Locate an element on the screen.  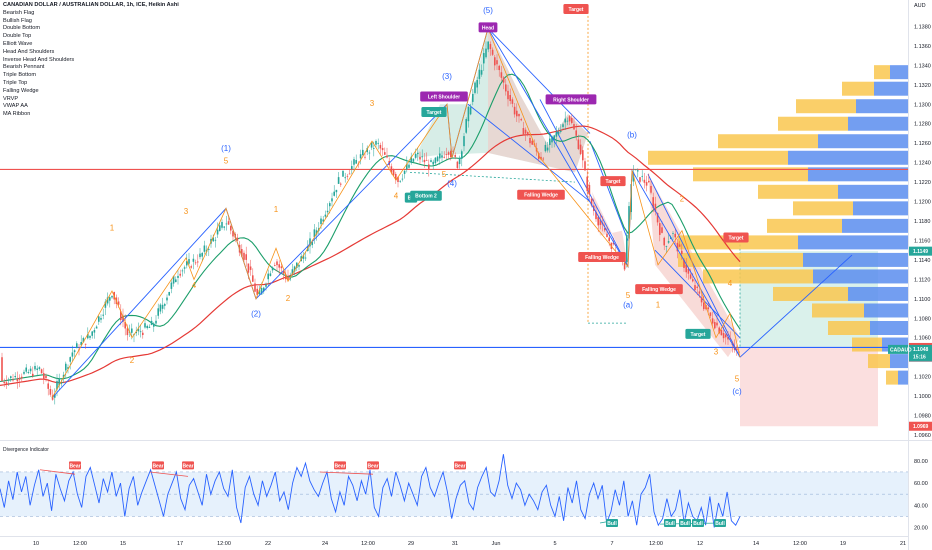
indicator-item: Bearish Flag is located at coordinates (19, 12).